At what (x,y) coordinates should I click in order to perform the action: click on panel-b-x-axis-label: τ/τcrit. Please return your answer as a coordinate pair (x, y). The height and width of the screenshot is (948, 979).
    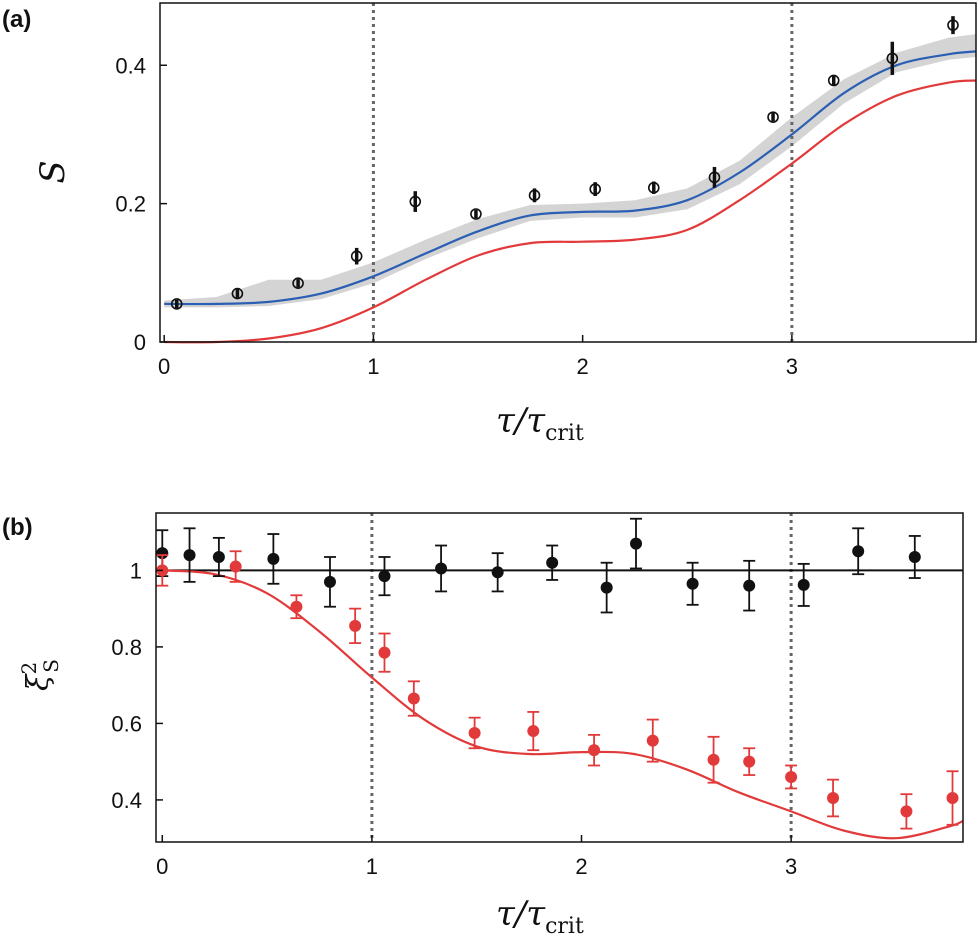
    Looking at the image, I should click on (540, 916).